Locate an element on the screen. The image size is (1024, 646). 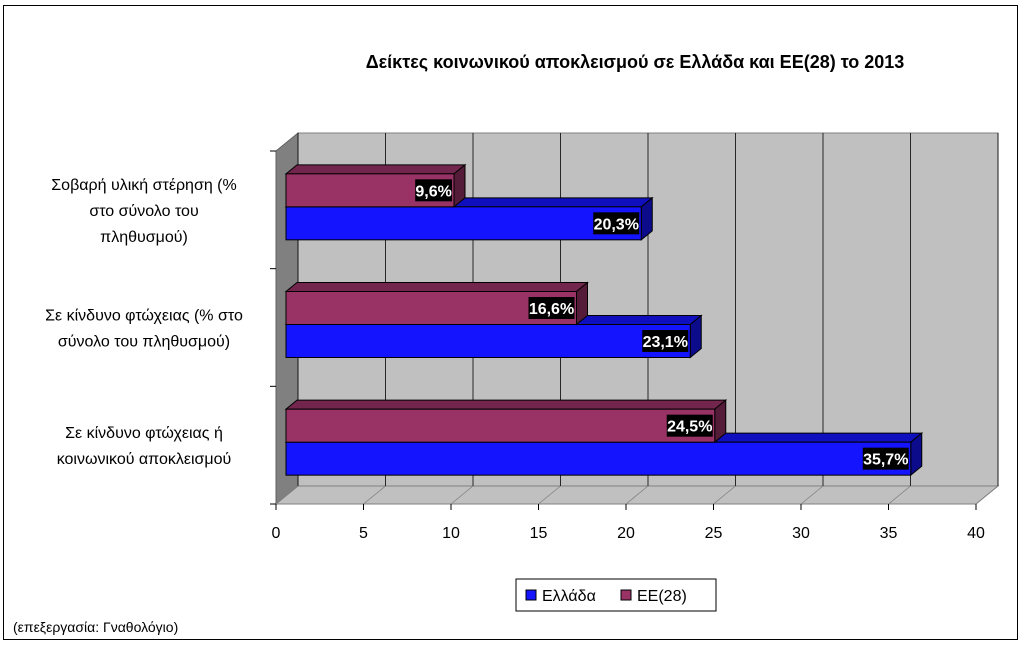
x-tick-label: 40 is located at coordinates (976, 533).